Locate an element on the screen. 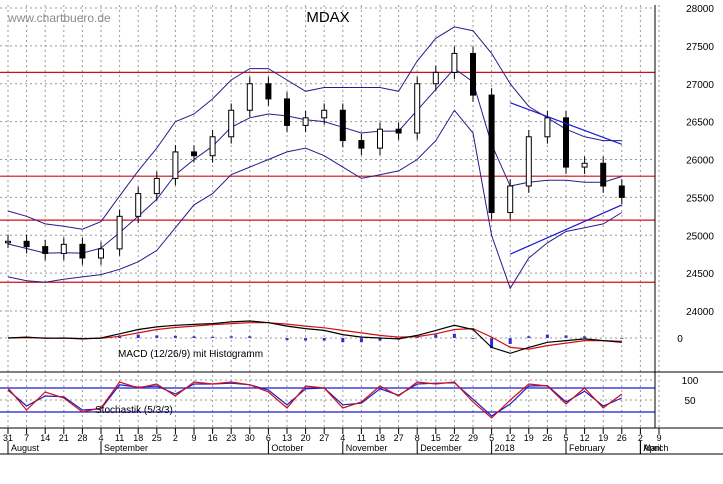 This screenshot has height=484, width=723. x-tick-label: 22 is located at coordinates (454, 438).